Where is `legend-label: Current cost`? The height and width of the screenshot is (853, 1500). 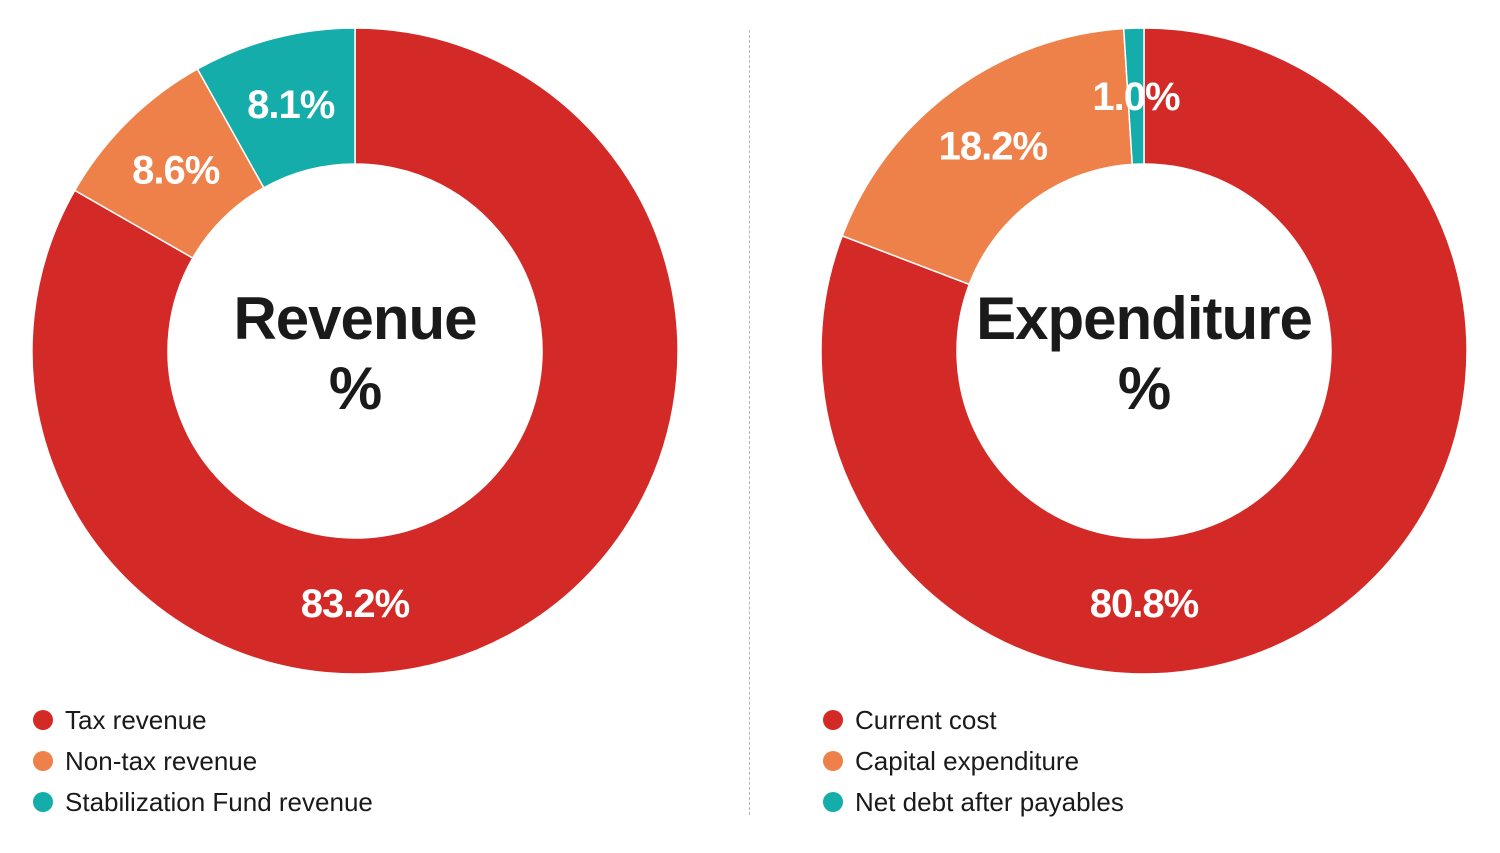 legend-label: Current cost is located at coordinates (926, 720).